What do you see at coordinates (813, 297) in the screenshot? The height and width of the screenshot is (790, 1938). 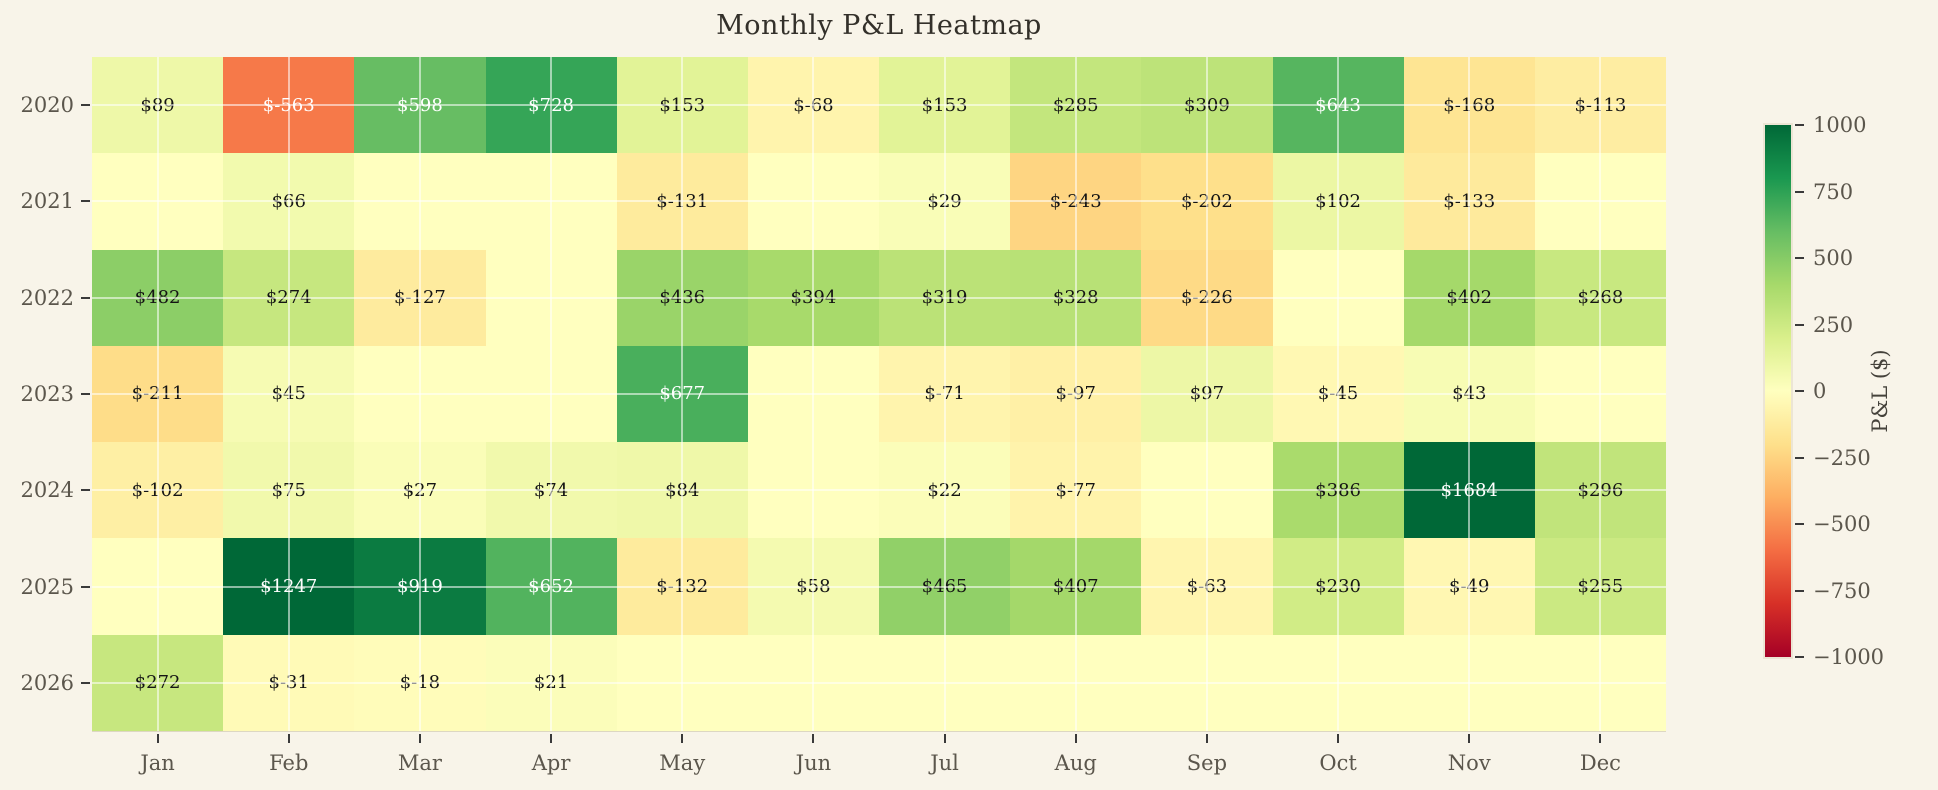 I see `heatmap-cell: $394` at bounding box center [813, 297].